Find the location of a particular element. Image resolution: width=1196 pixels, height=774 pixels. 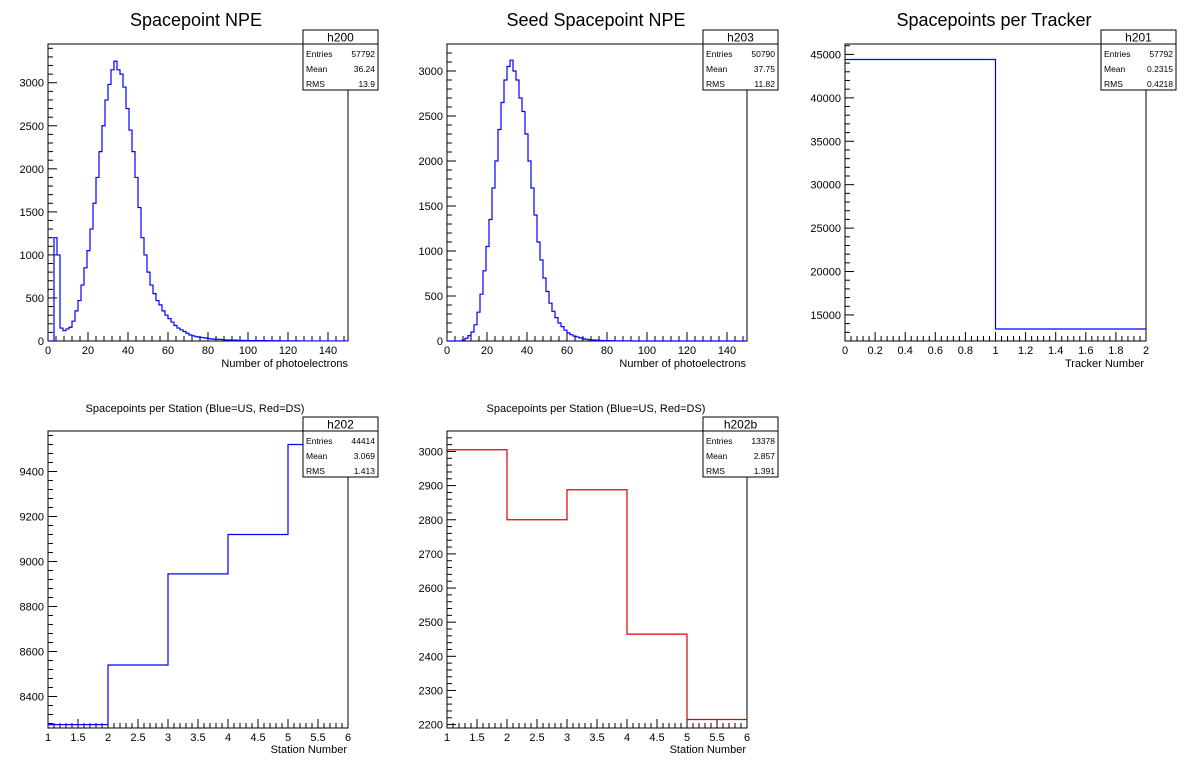

x-axis-label: Tracker Number is located at coordinates (1104, 364).